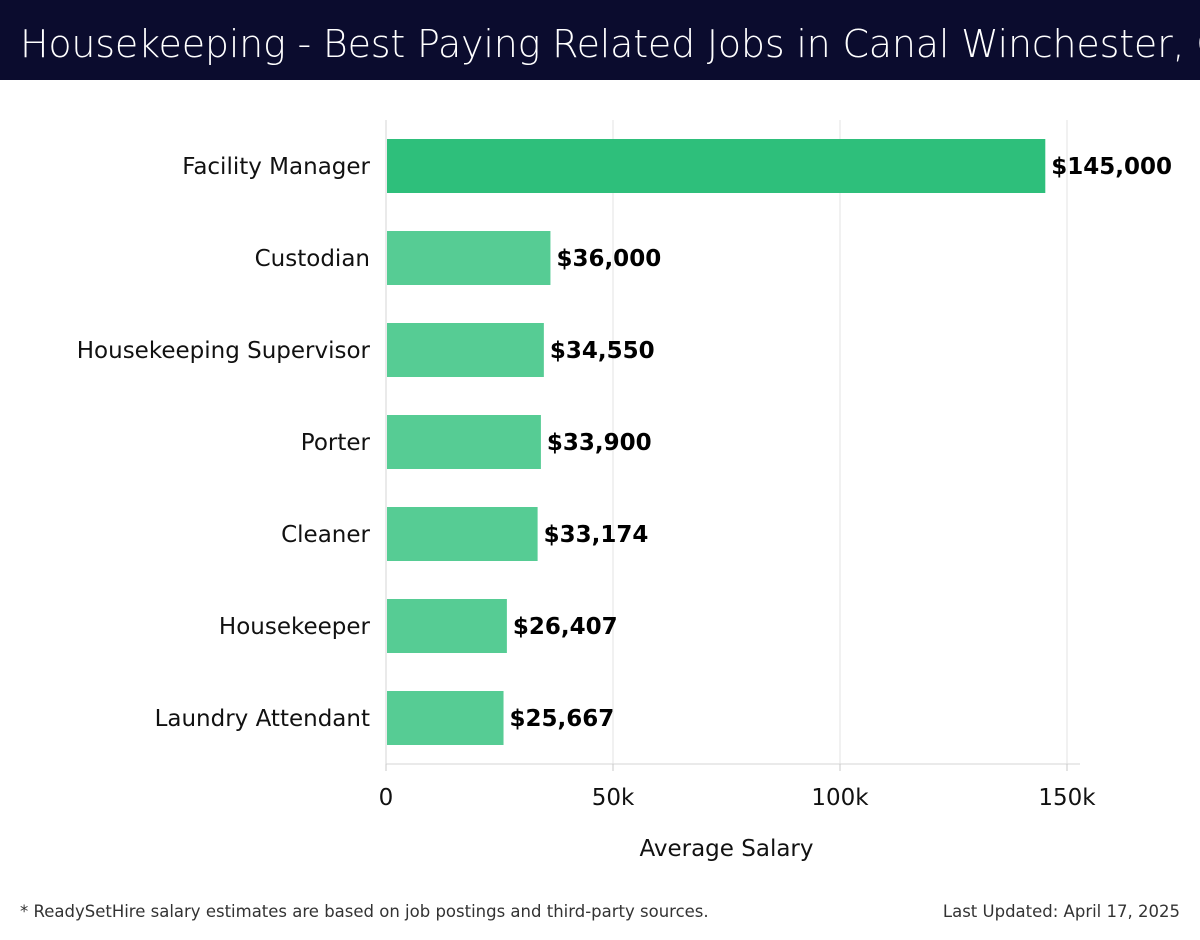 The height and width of the screenshot is (940, 1200). Describe the element at coordinates (1061, 911) in the screenshot. I see `last-updated: Last Updated: April 17, 2025` at that location.